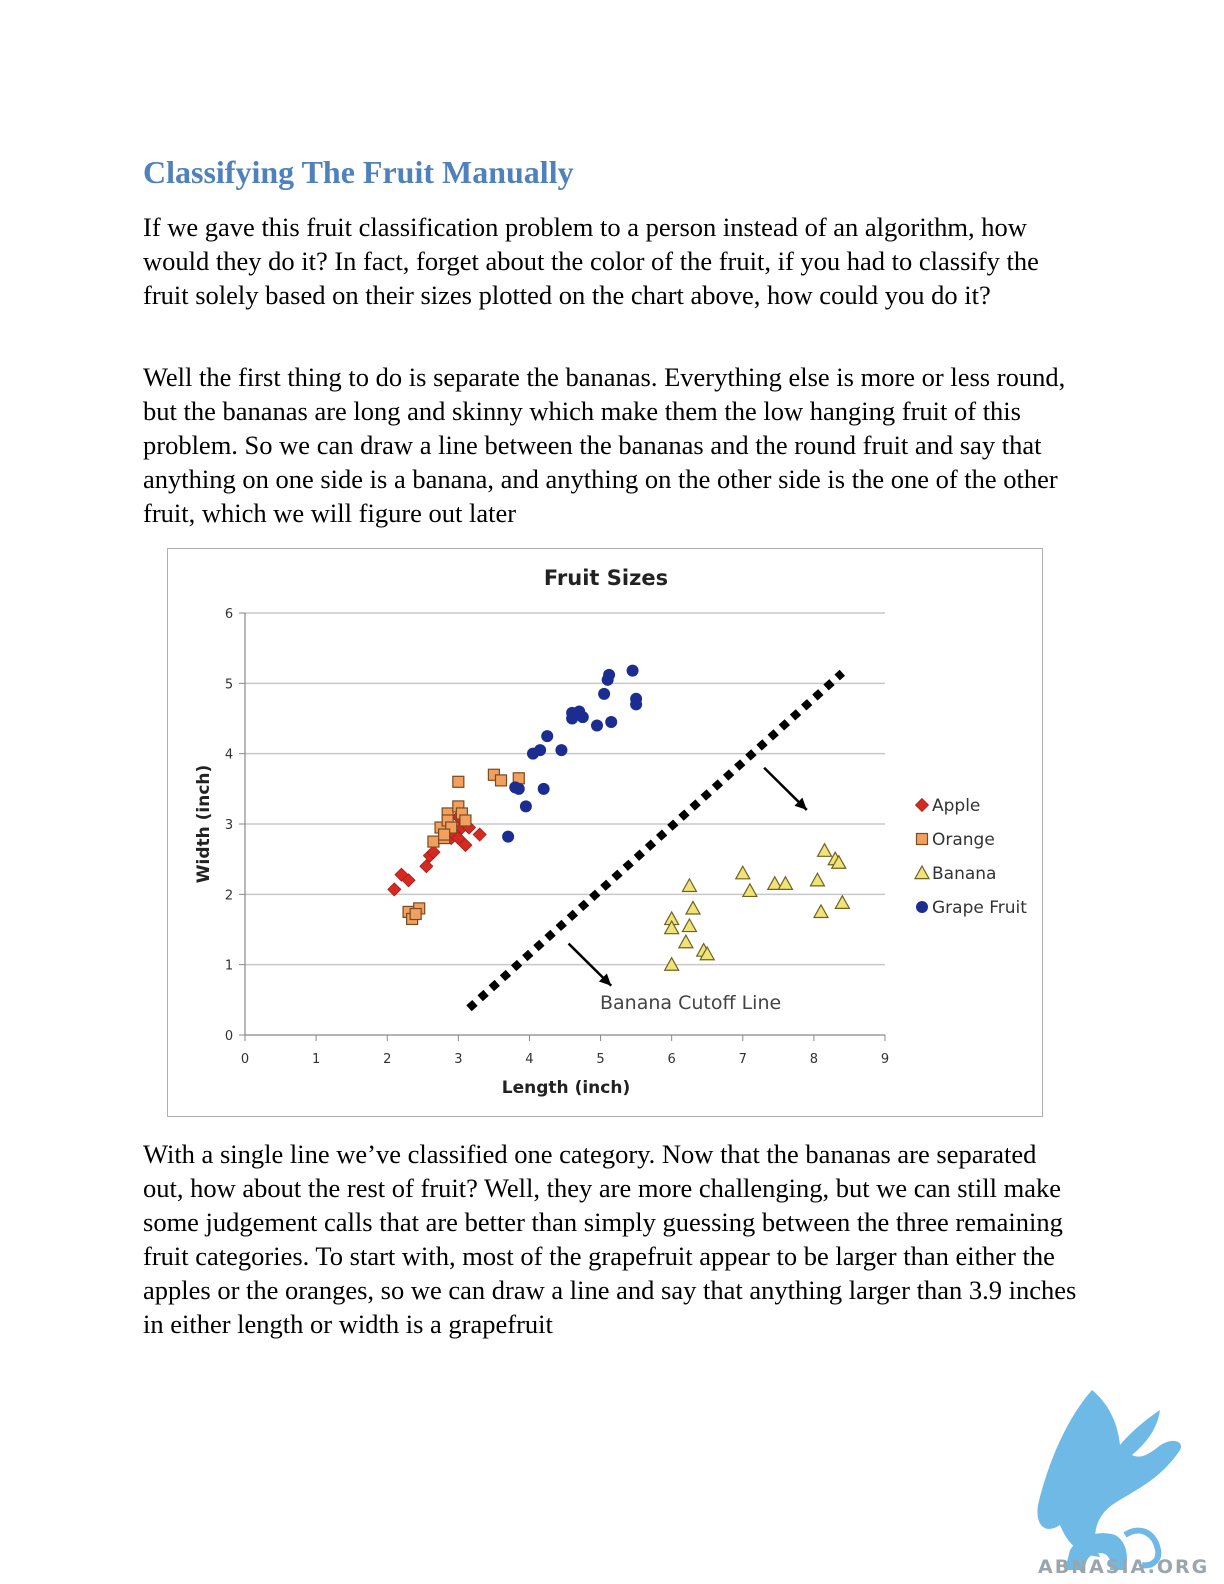 This screenshot has width=1224, height=1584. I want to click on y-tick-label: 1, so click(229, 966).